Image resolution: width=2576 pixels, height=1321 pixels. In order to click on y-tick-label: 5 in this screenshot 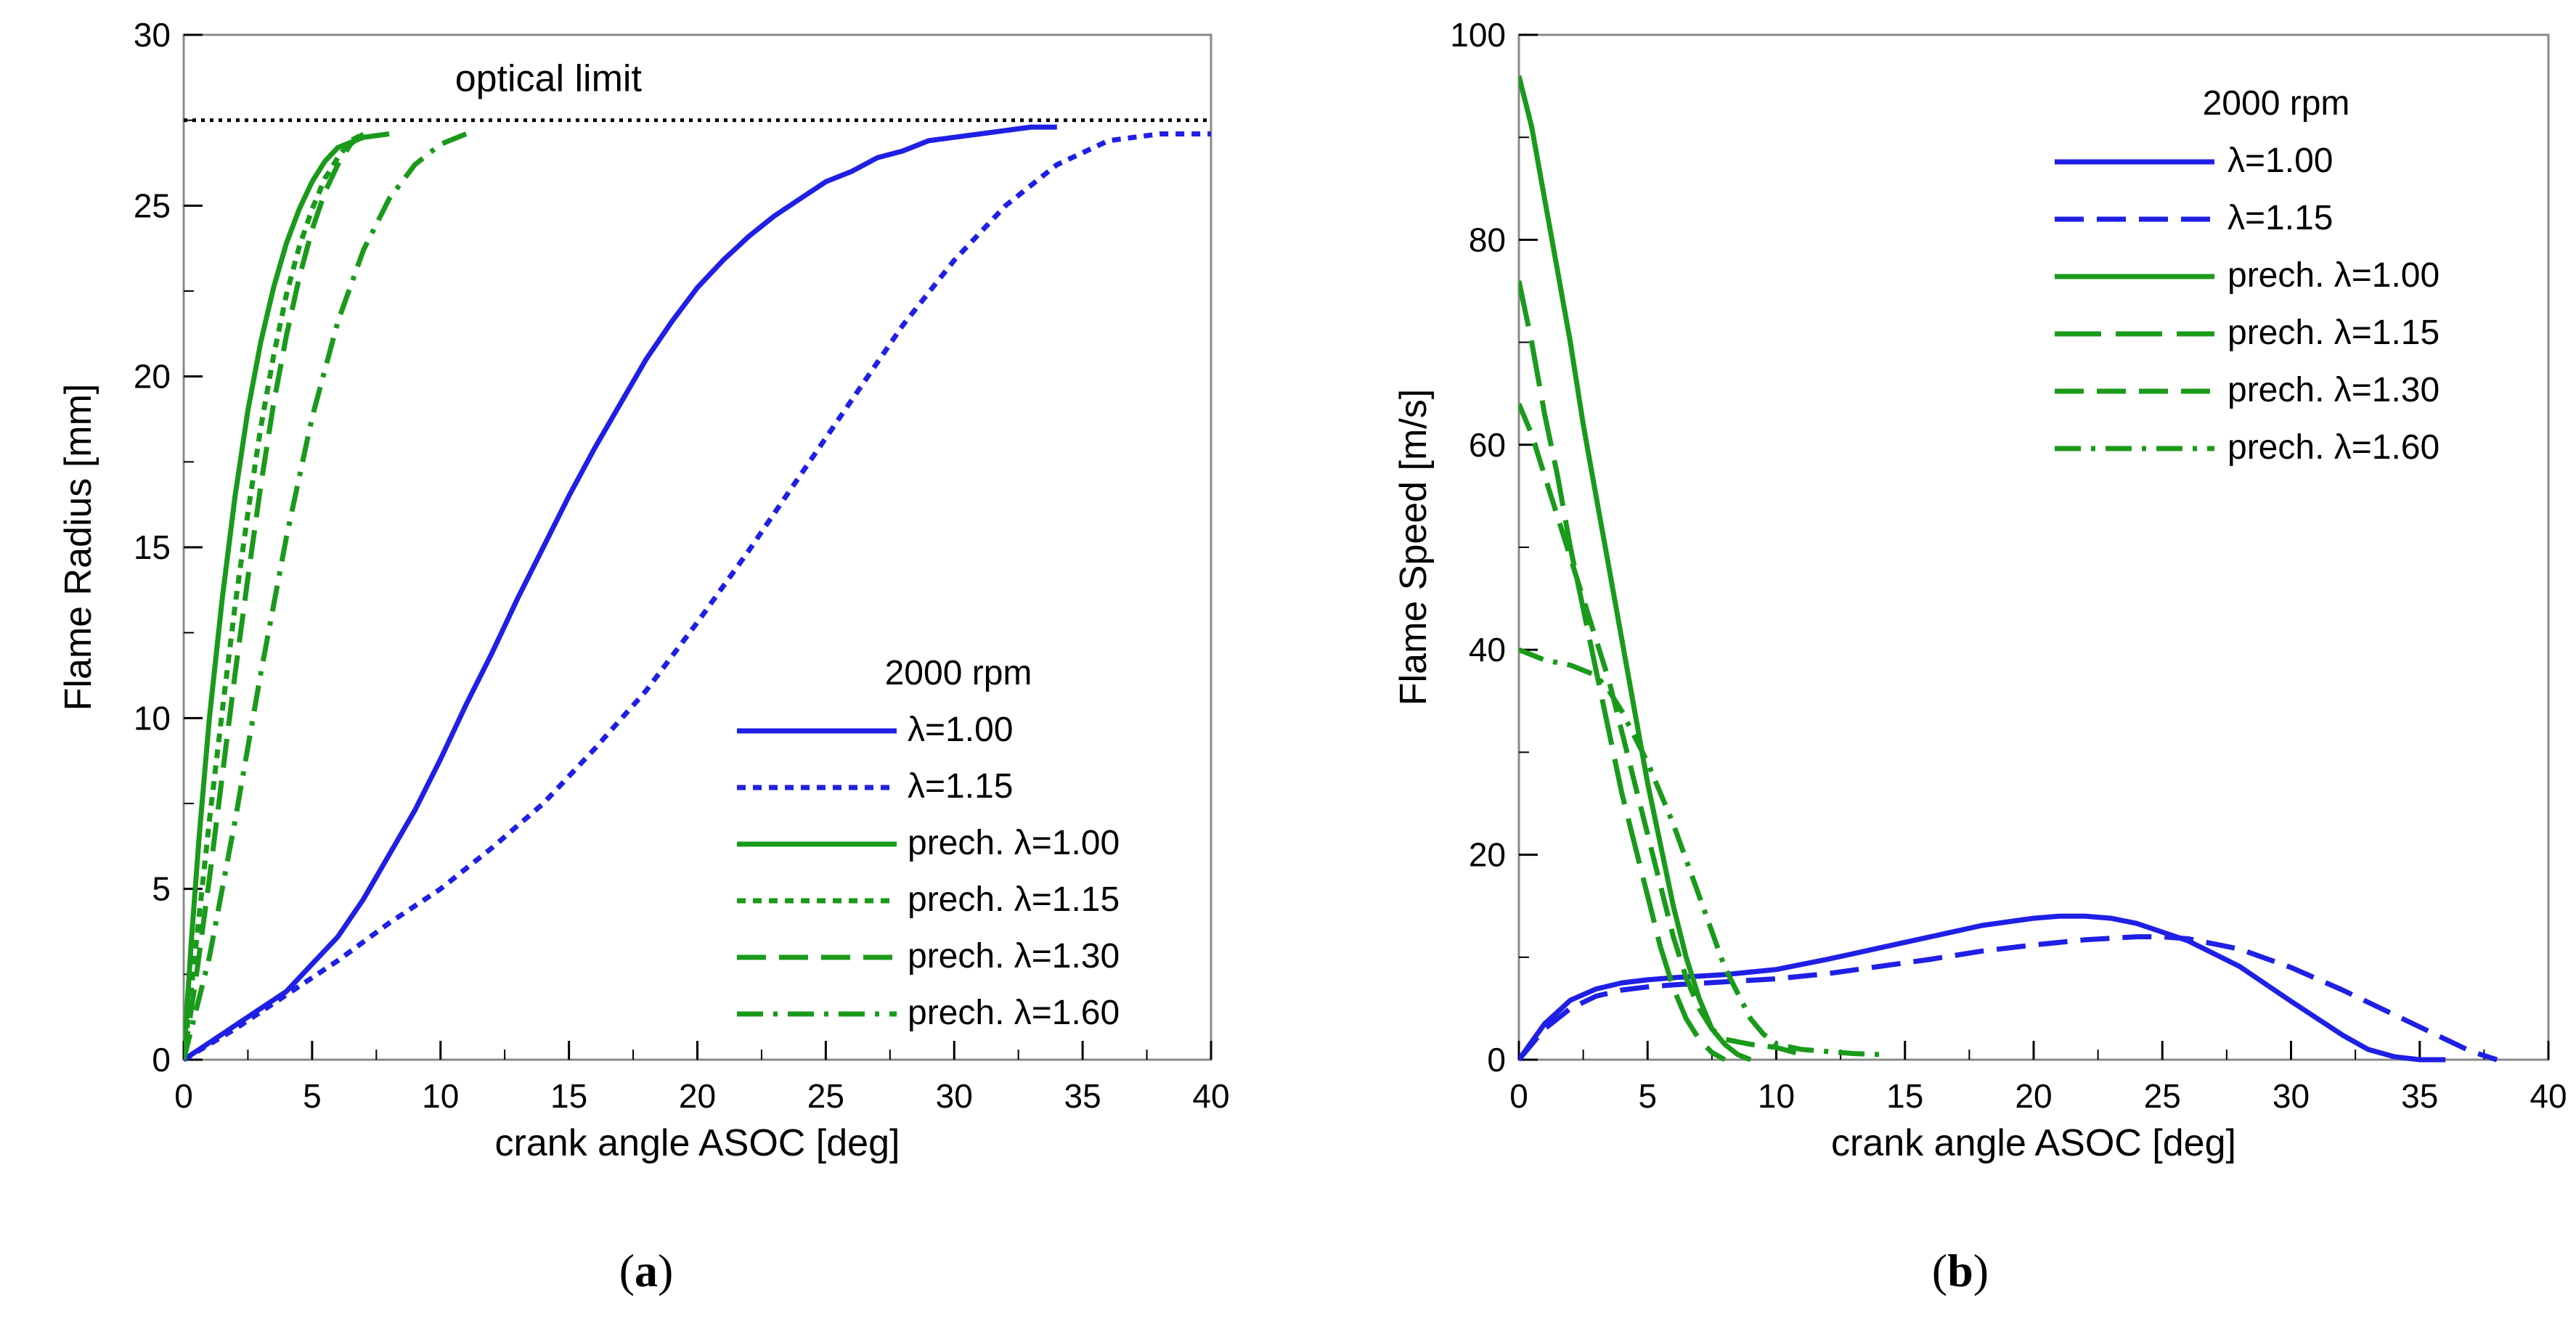, I will do `click(161, 889)`.